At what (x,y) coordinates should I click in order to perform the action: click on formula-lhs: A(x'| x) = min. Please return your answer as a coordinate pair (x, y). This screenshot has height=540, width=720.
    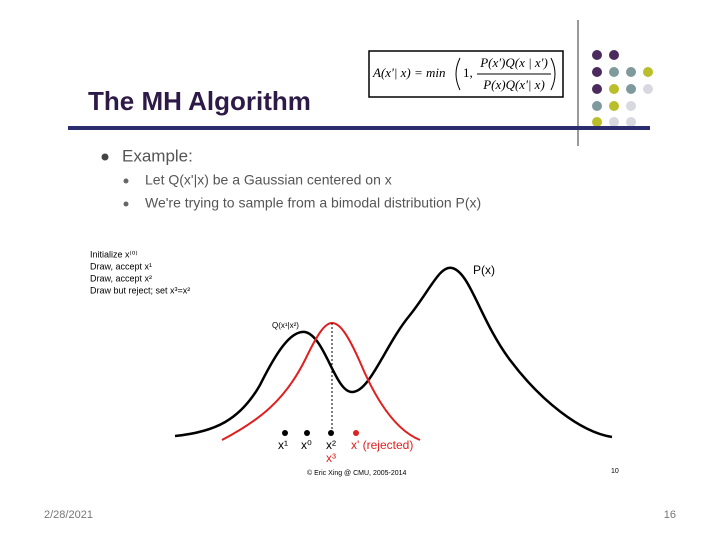
    Looking at the image, I should click on (409, 72).